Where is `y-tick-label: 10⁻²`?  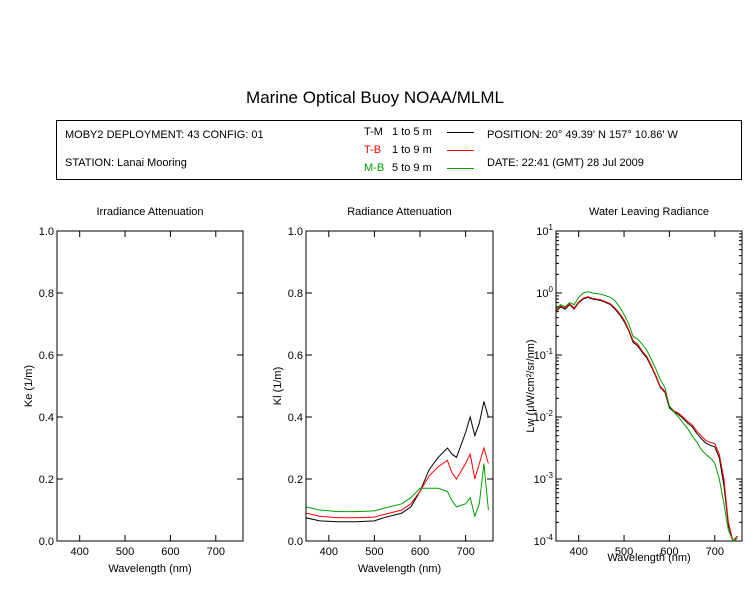
y-tick-label: 10⁻² is located at coordinates (544, 416).